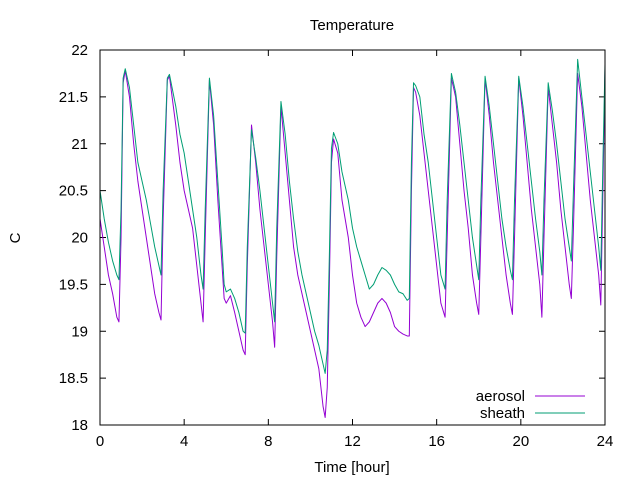 This screenshot has height=480, width=640. Describe the element at coordinates (79, 144) in the screenshot. I see `y-tick-label: 21` at that location.